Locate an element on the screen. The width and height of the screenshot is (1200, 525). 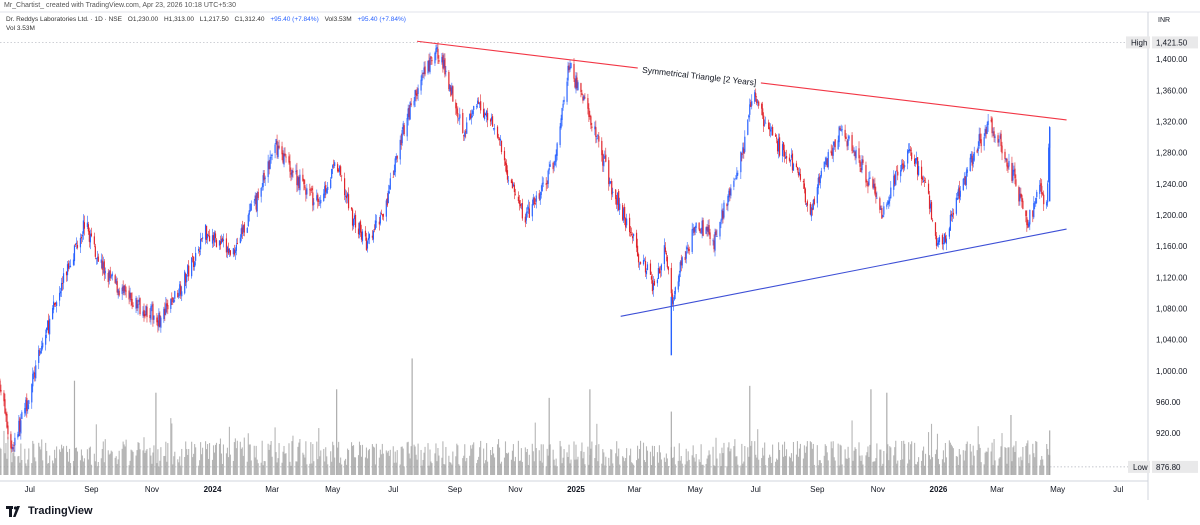
low-value-badge is located at coordinates (1175, 466).